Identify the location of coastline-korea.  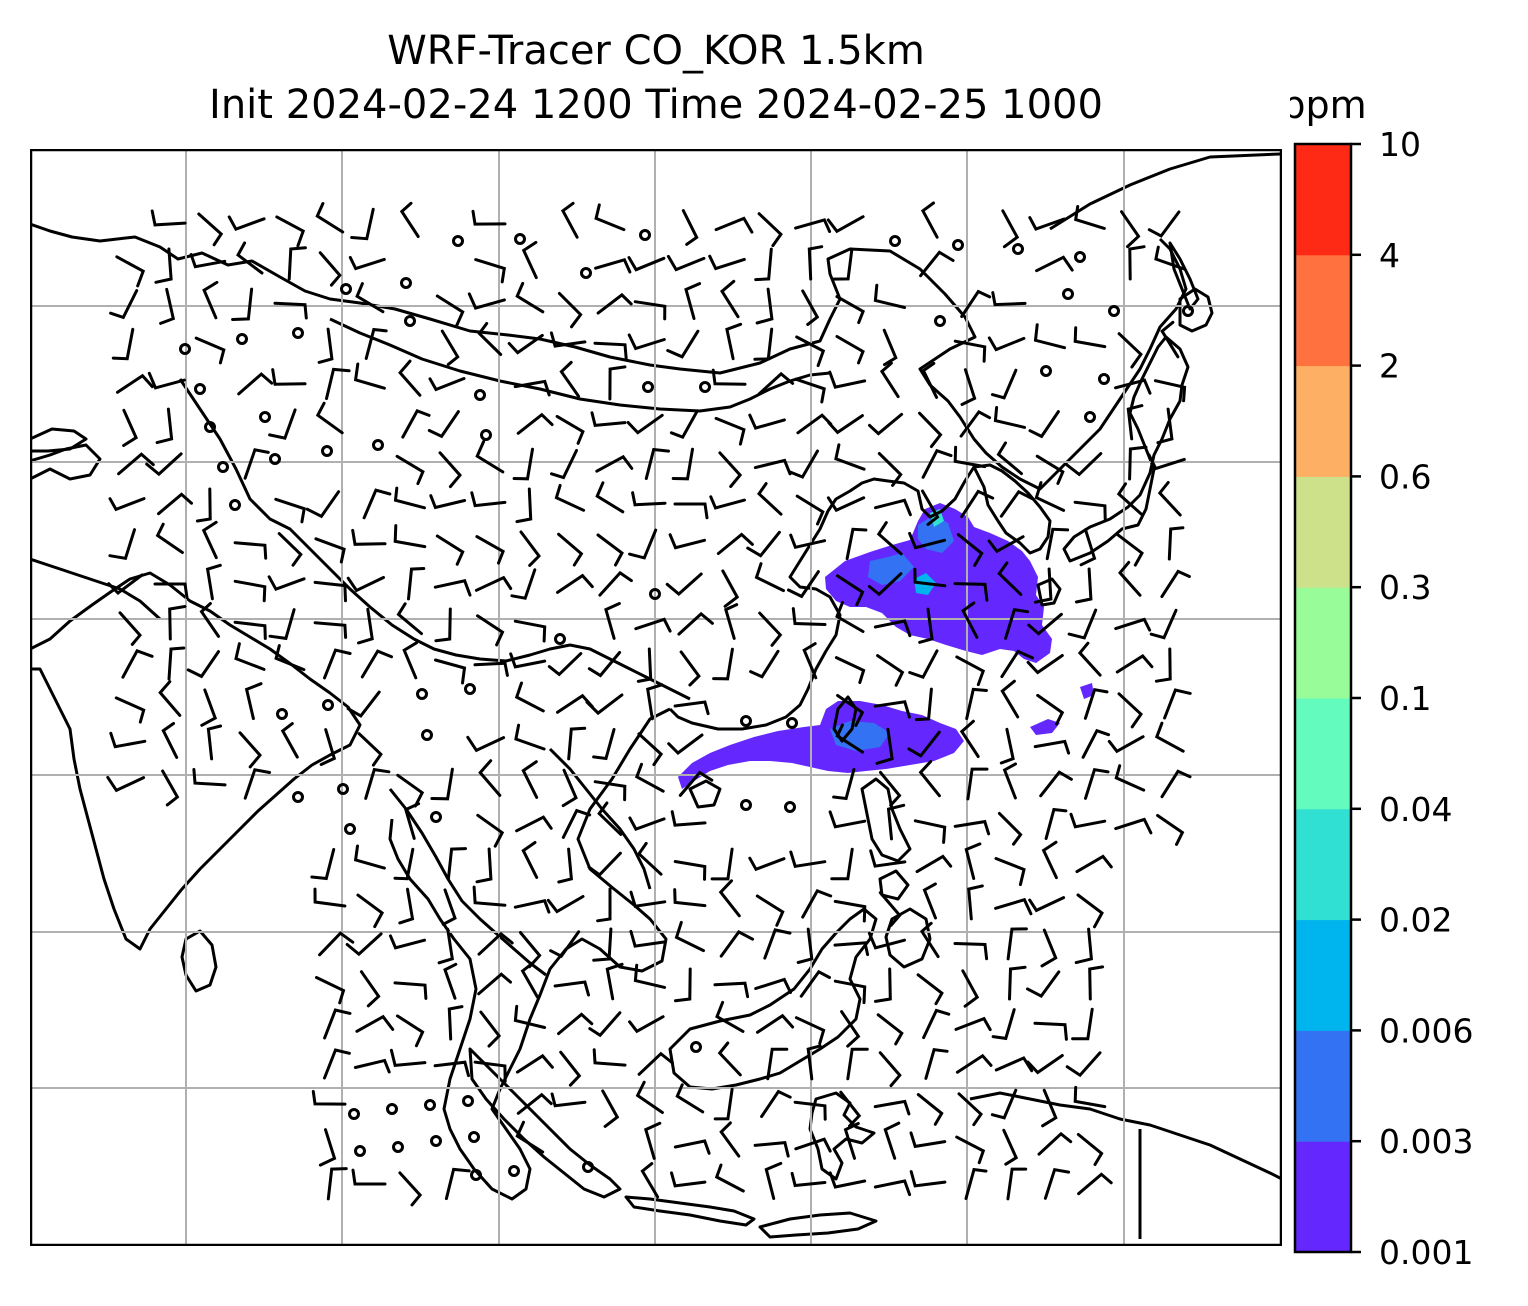
(1012, 509).